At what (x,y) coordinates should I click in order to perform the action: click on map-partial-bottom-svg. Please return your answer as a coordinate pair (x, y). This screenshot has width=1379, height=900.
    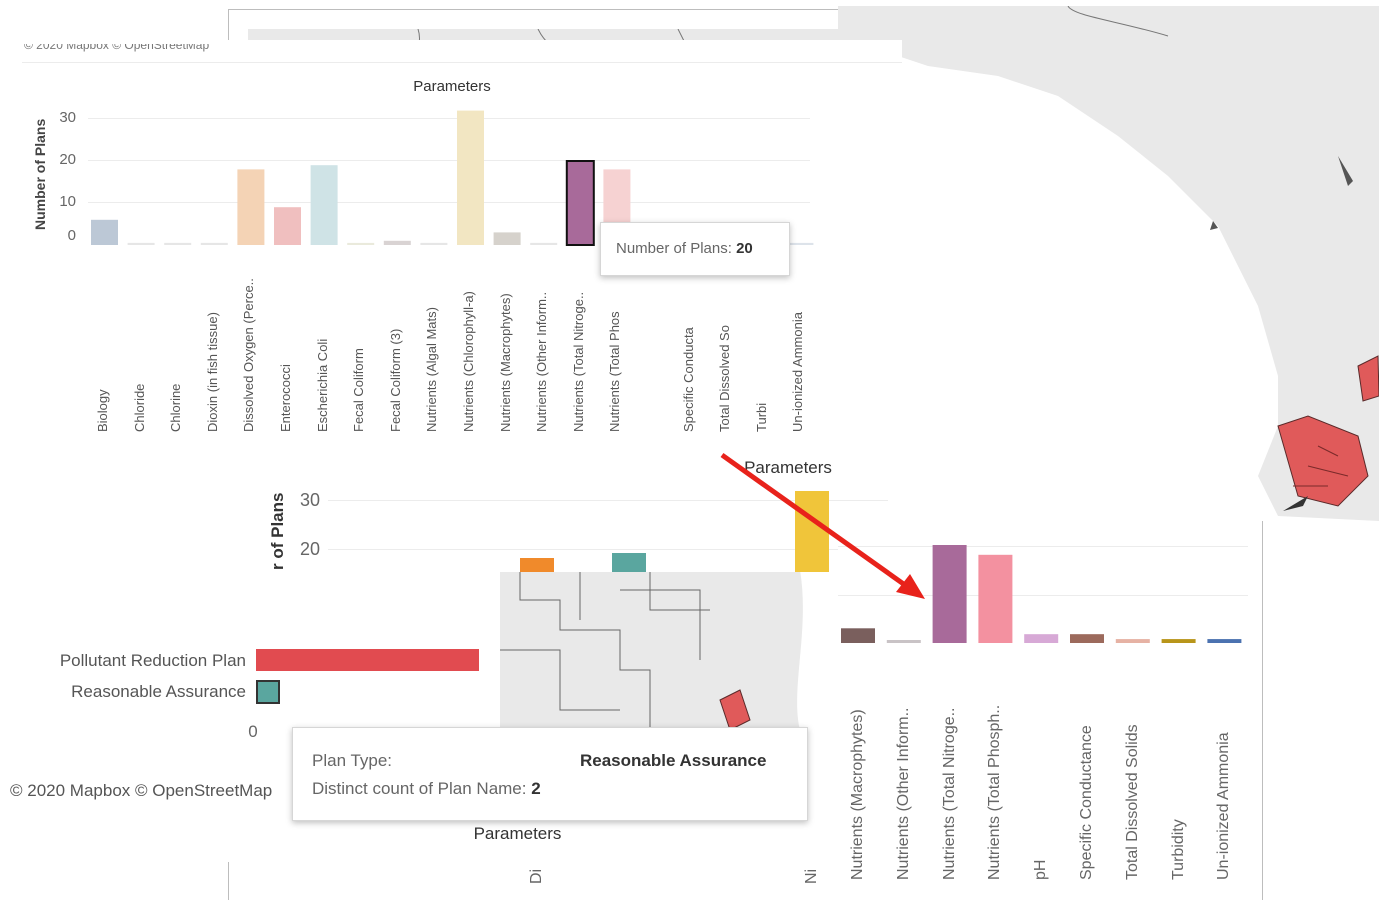
    Looking at the image, I should click on (667, 650).